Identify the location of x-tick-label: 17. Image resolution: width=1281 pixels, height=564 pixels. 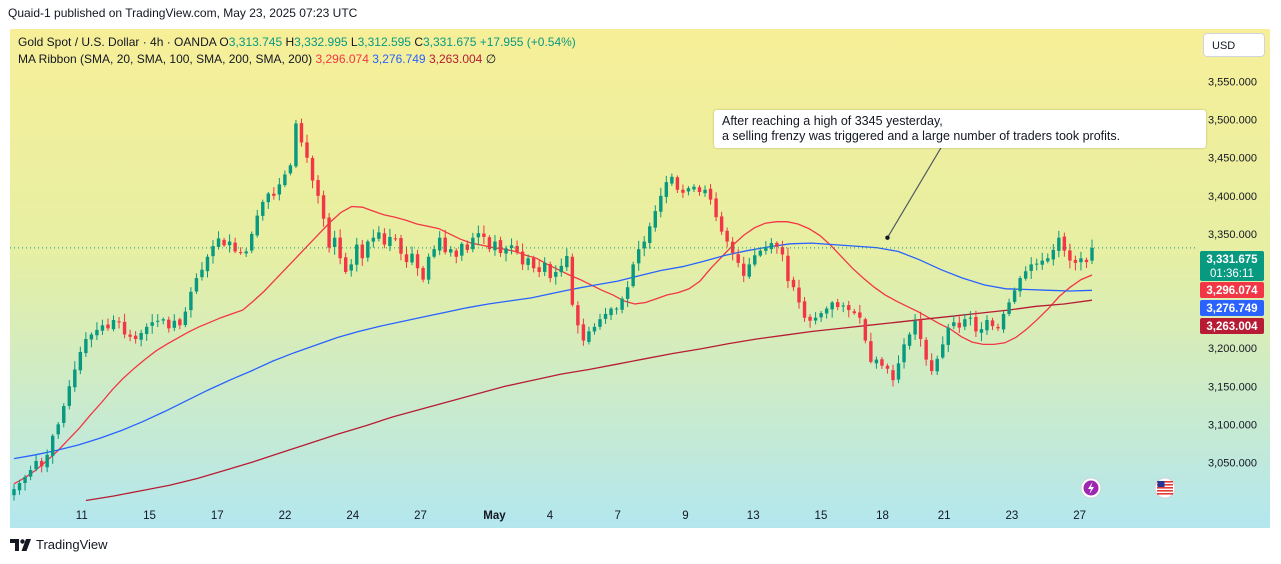
(217, 516).